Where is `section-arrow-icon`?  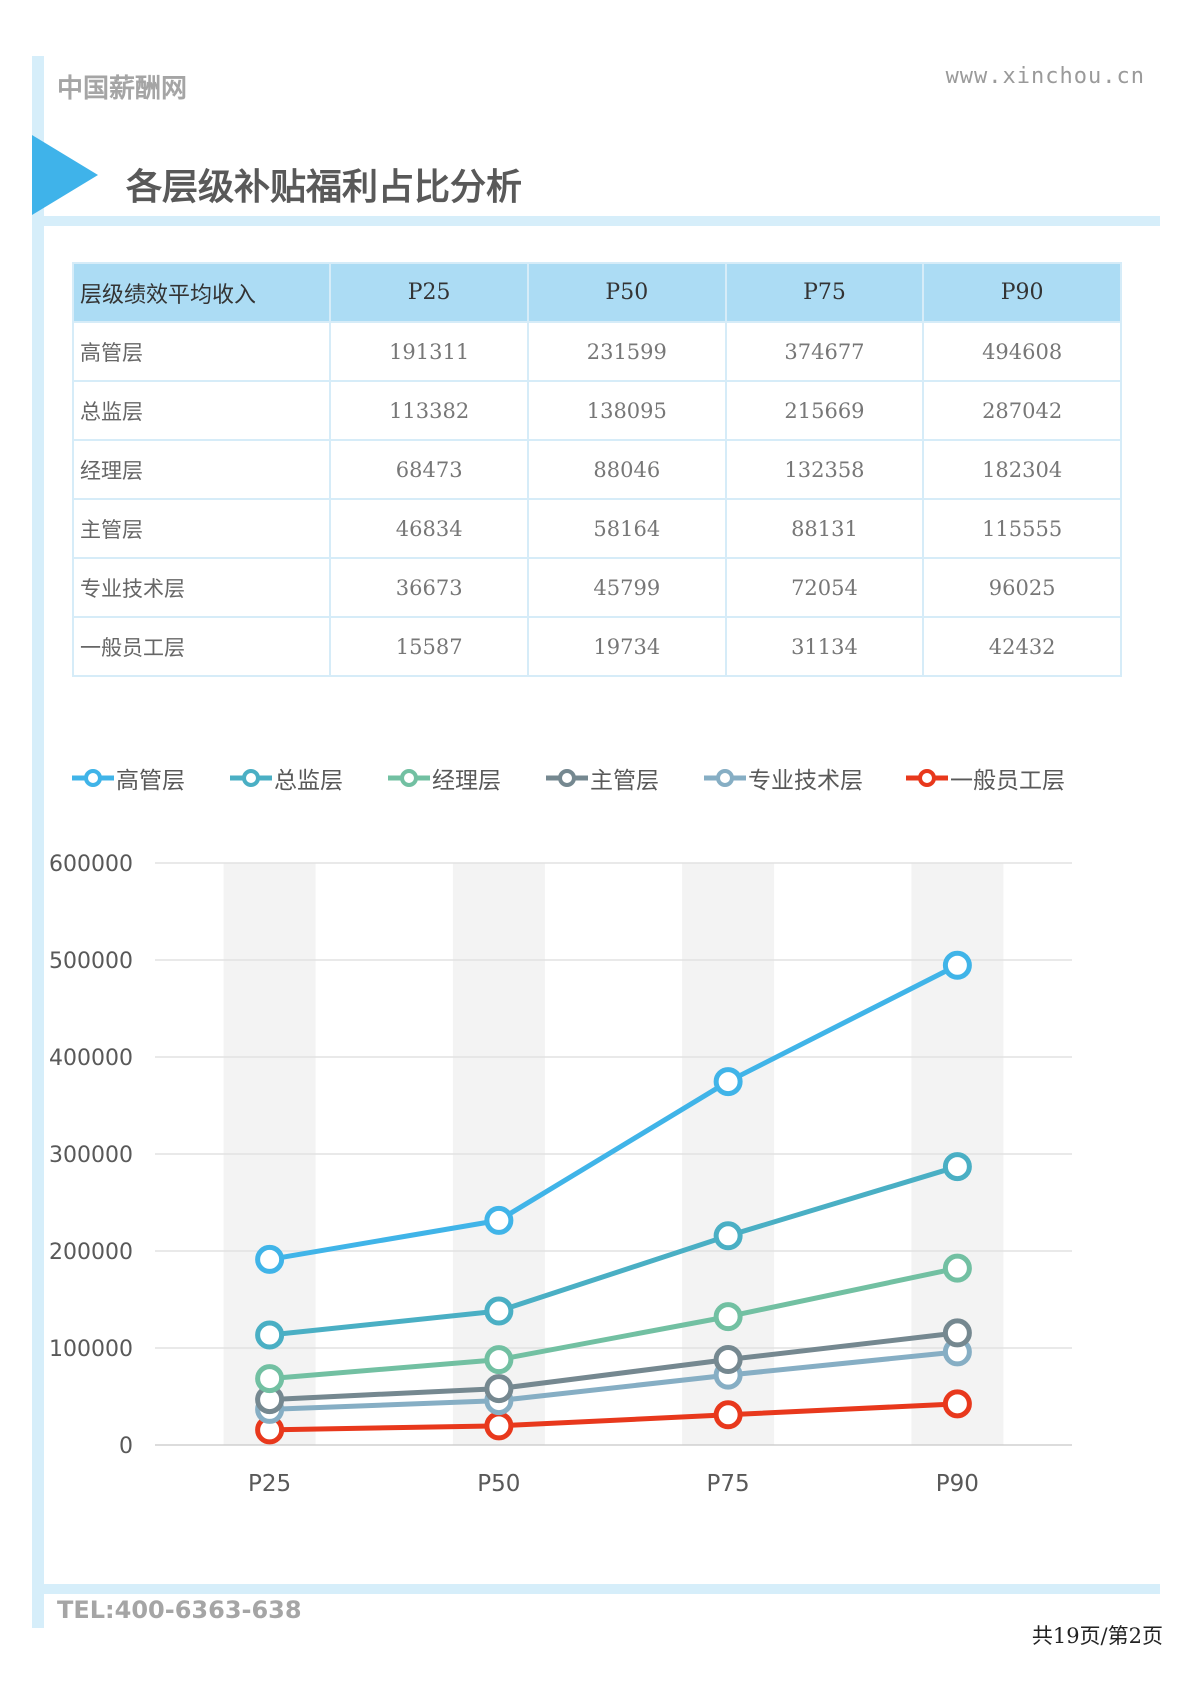
section-arrow-icon is located at coordinates (65, 175).